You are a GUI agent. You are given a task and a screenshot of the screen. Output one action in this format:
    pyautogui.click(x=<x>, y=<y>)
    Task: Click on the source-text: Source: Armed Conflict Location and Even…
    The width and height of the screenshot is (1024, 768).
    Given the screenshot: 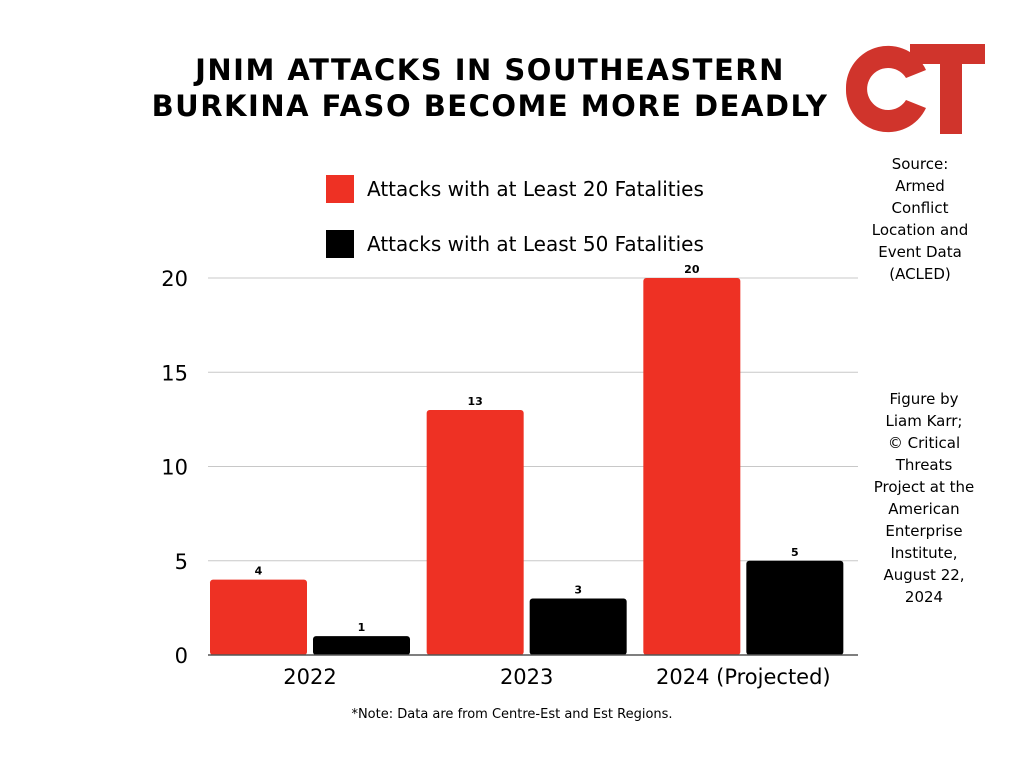 What is the action you would take?
    pyautogui.click(x=920, y=219)
    